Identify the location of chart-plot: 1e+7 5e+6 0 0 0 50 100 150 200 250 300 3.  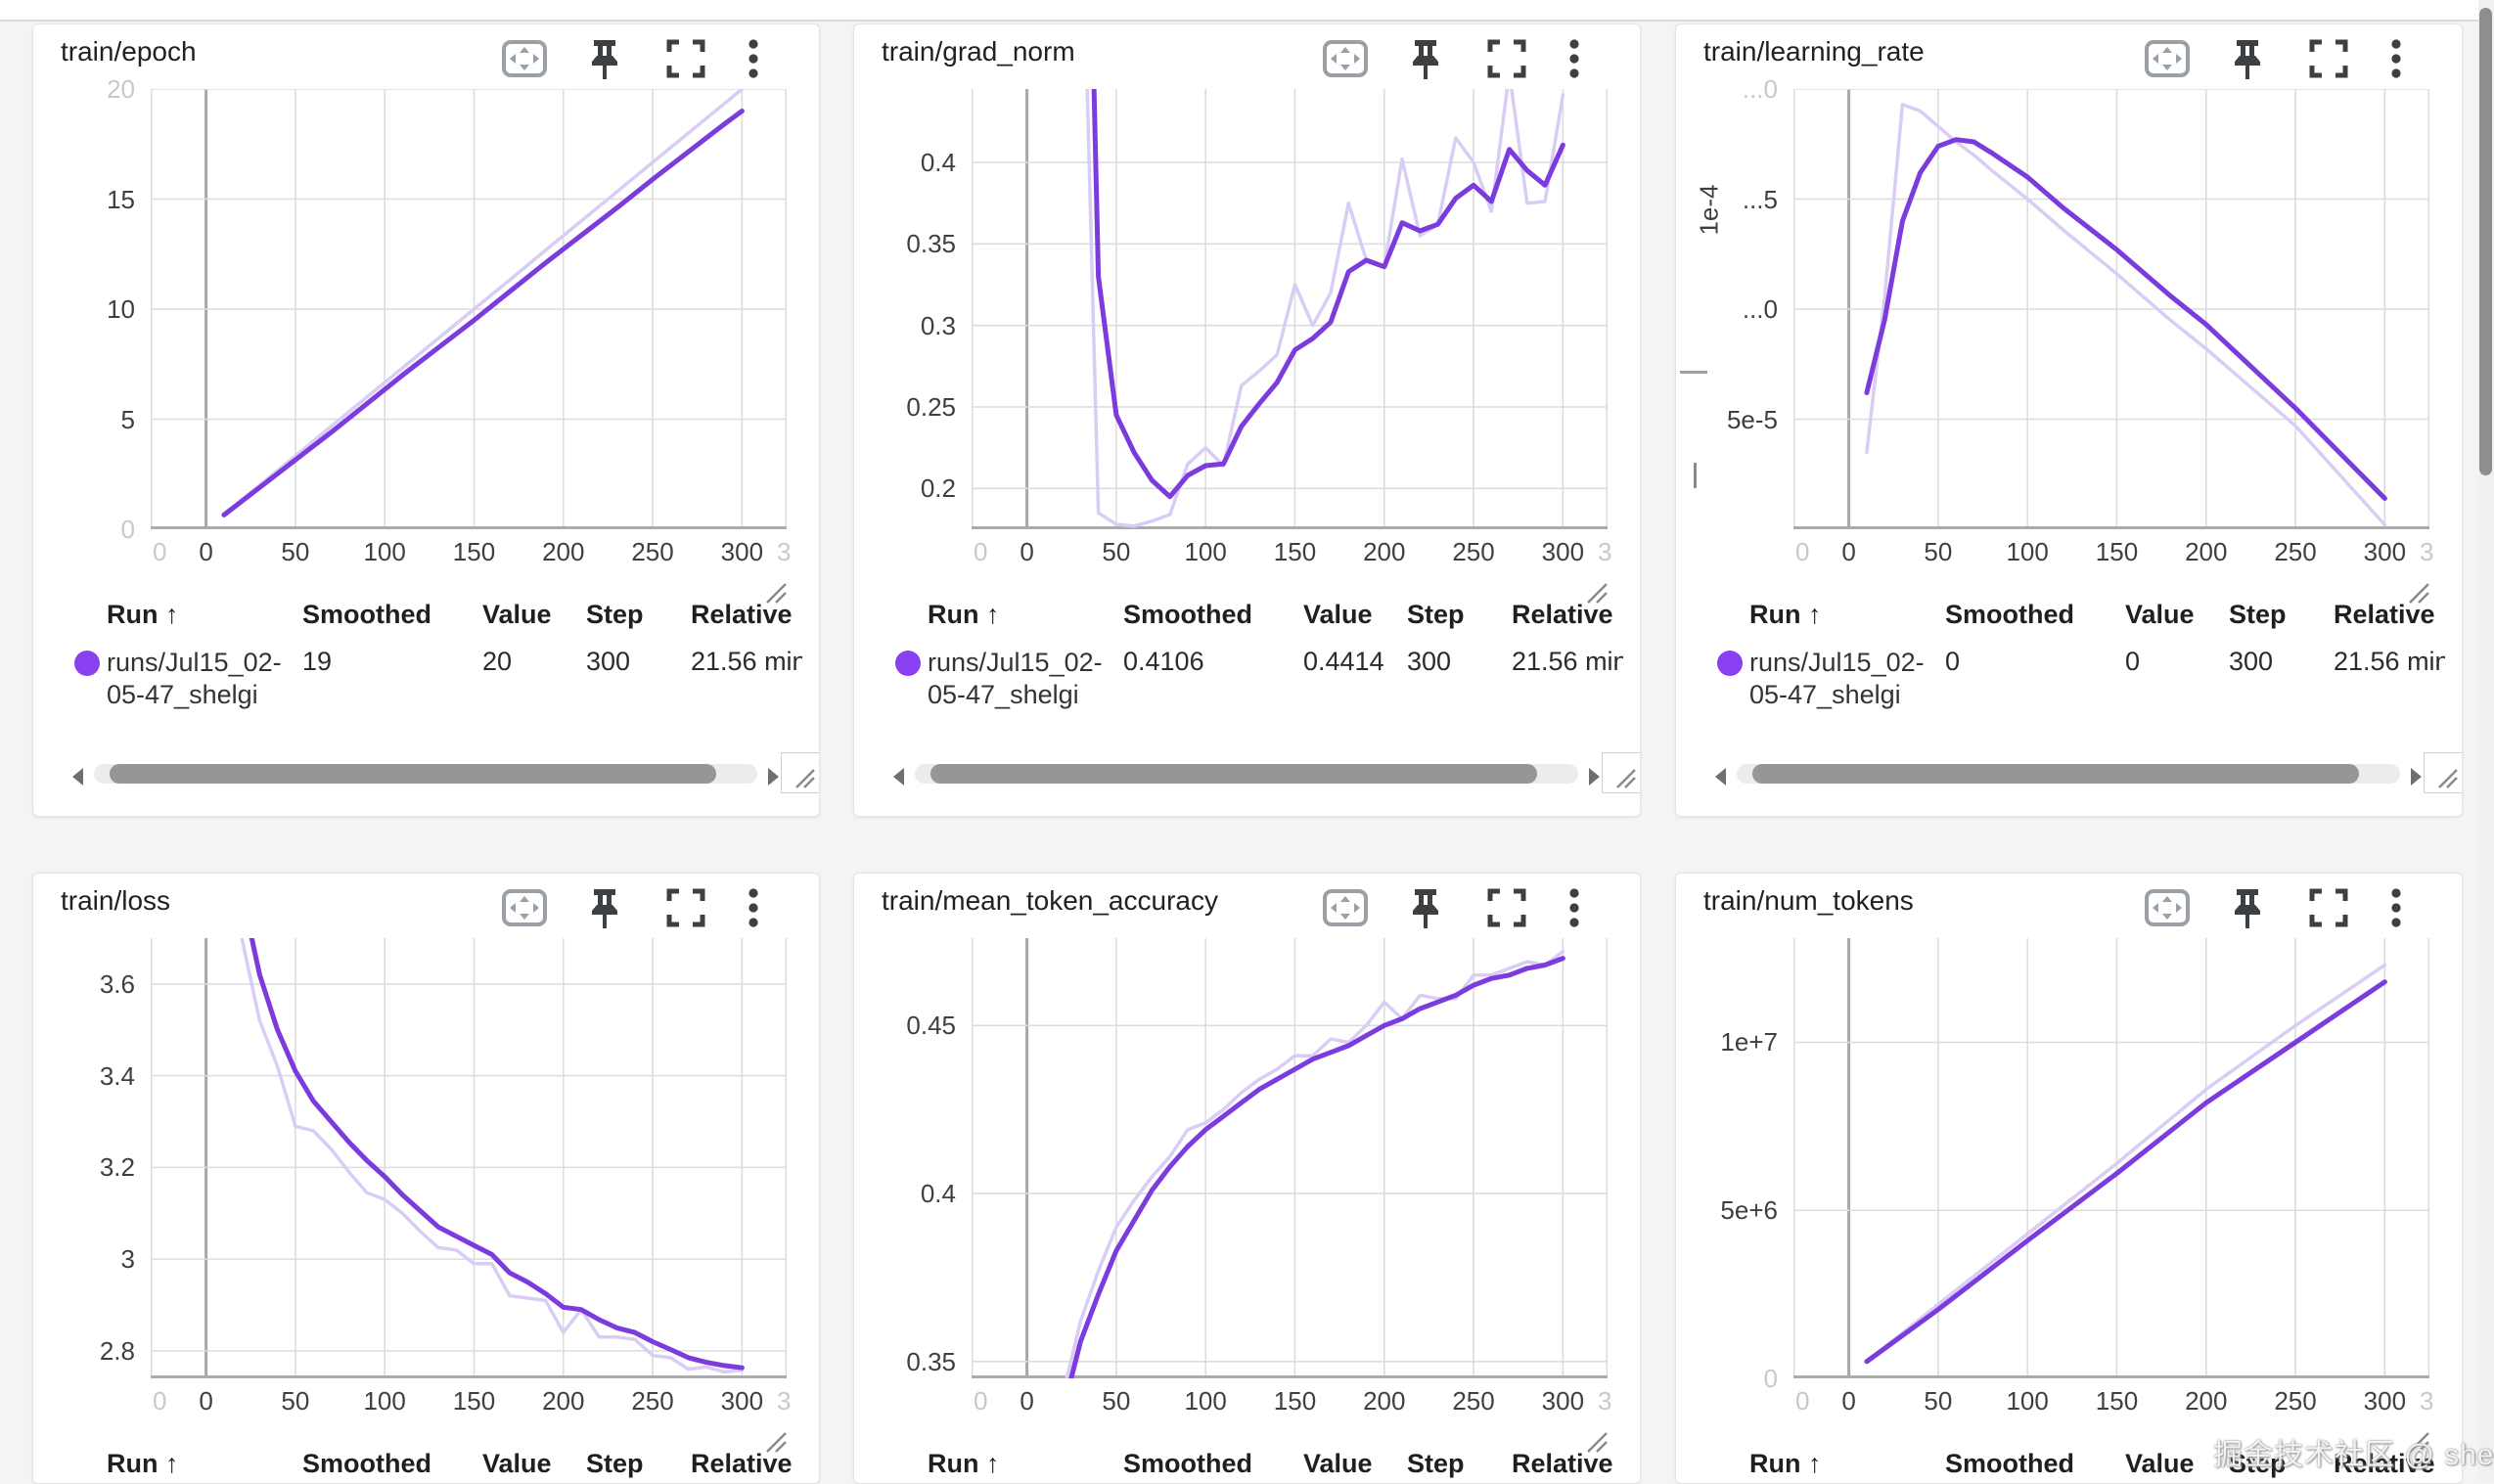
(2069, 1195).